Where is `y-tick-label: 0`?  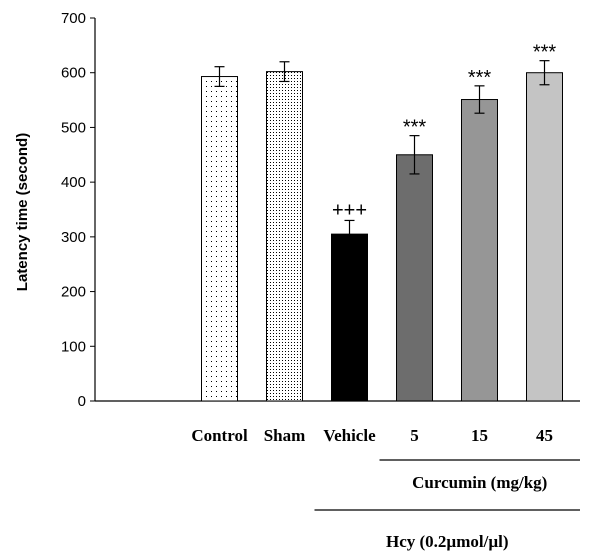
y-tick-label: 0 is located at coordinates (82, 401).